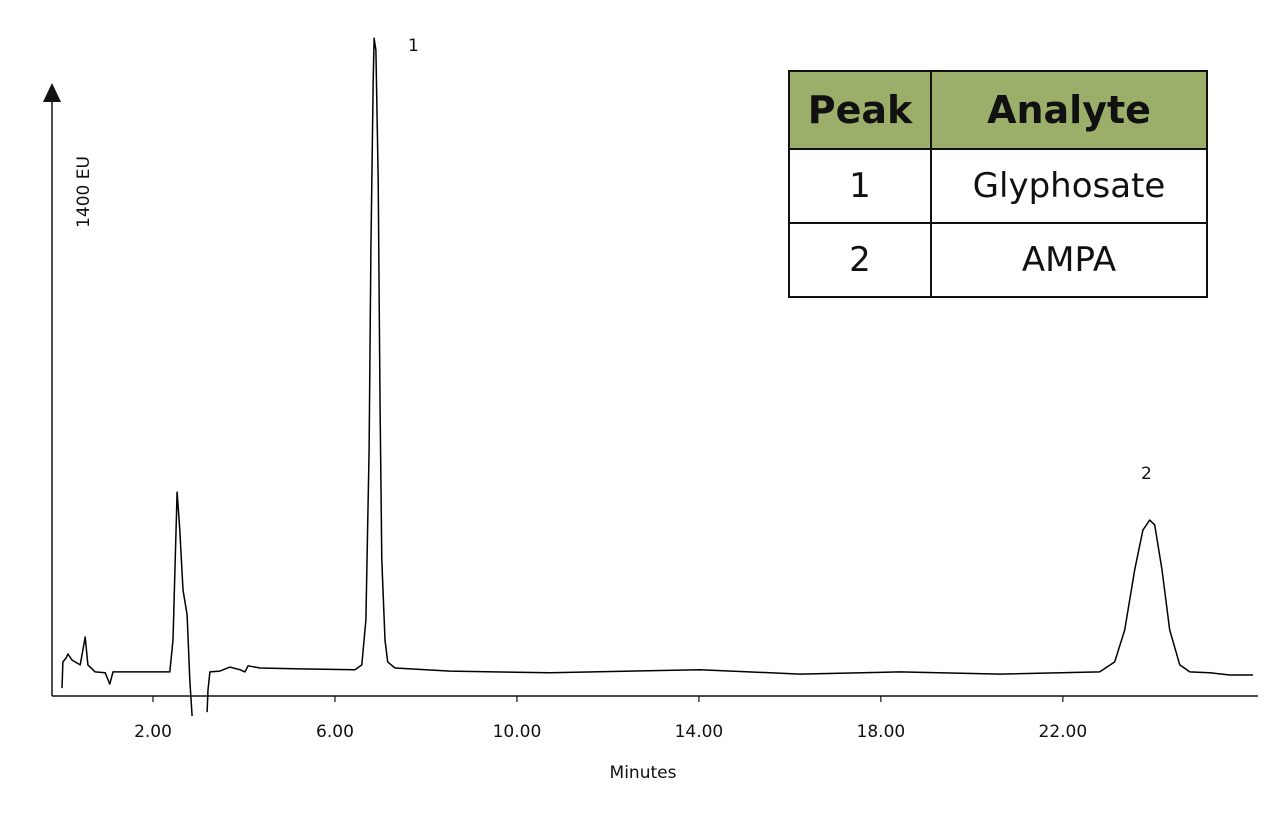 Image resolution: width=1280 pixels, height=817 pixels. I want to click on x-tick-label: 18.00, so click(881, 732).